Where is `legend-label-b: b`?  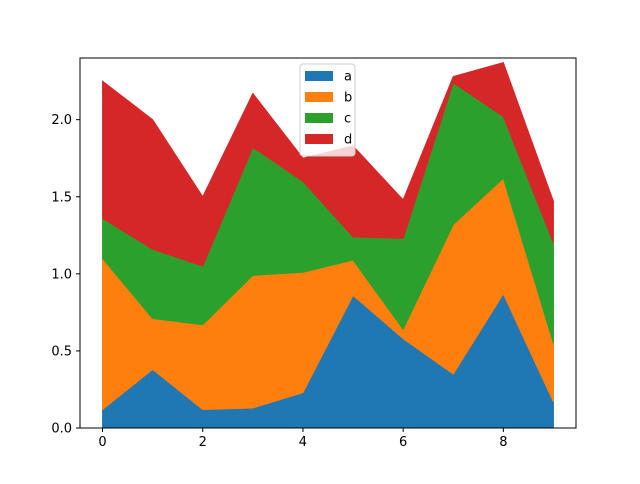 legend-label-b: b is located at coordinates (348, 98).